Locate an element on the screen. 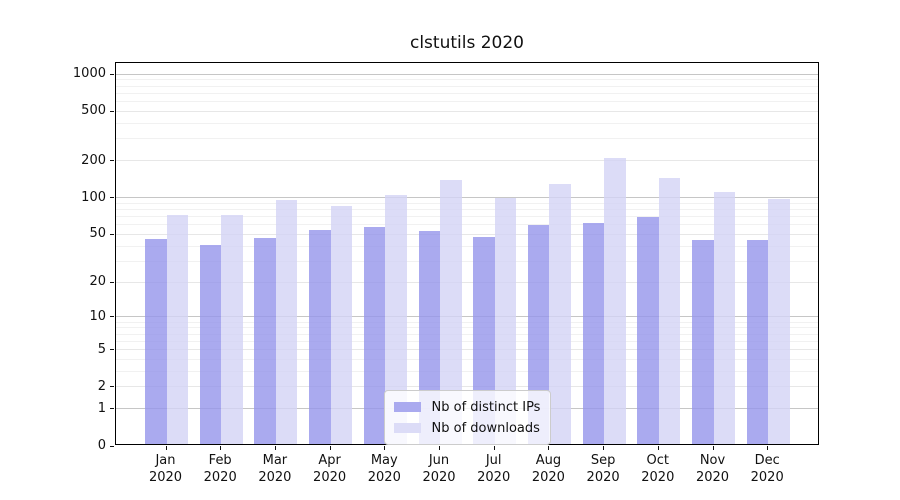 This screenshot has height=500, width=900. legend-item: Nb of downloads is located at coordinates (466, 428).